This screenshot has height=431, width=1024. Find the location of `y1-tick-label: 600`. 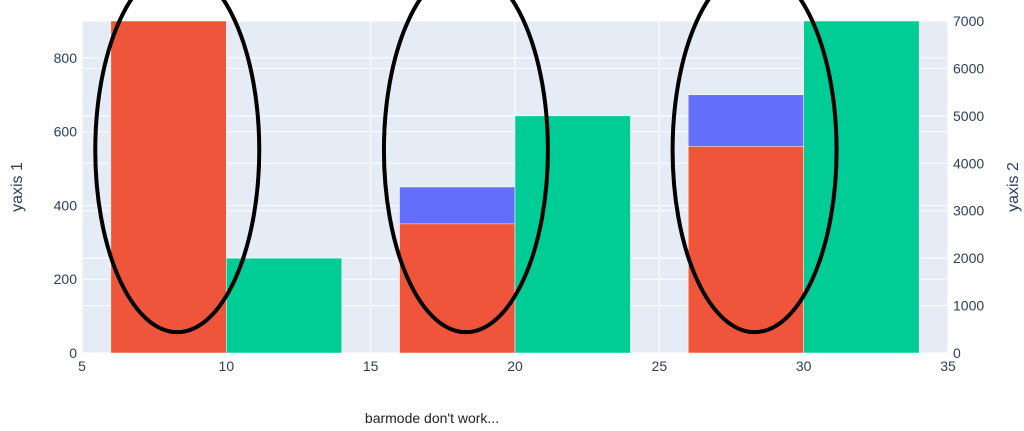

y1-tick-label: 600 is located at coordinates (66, 132).